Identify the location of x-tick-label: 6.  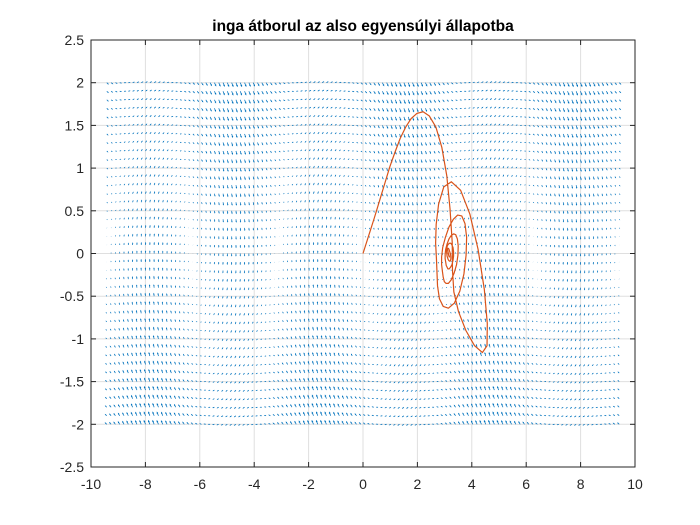
(526, 484).